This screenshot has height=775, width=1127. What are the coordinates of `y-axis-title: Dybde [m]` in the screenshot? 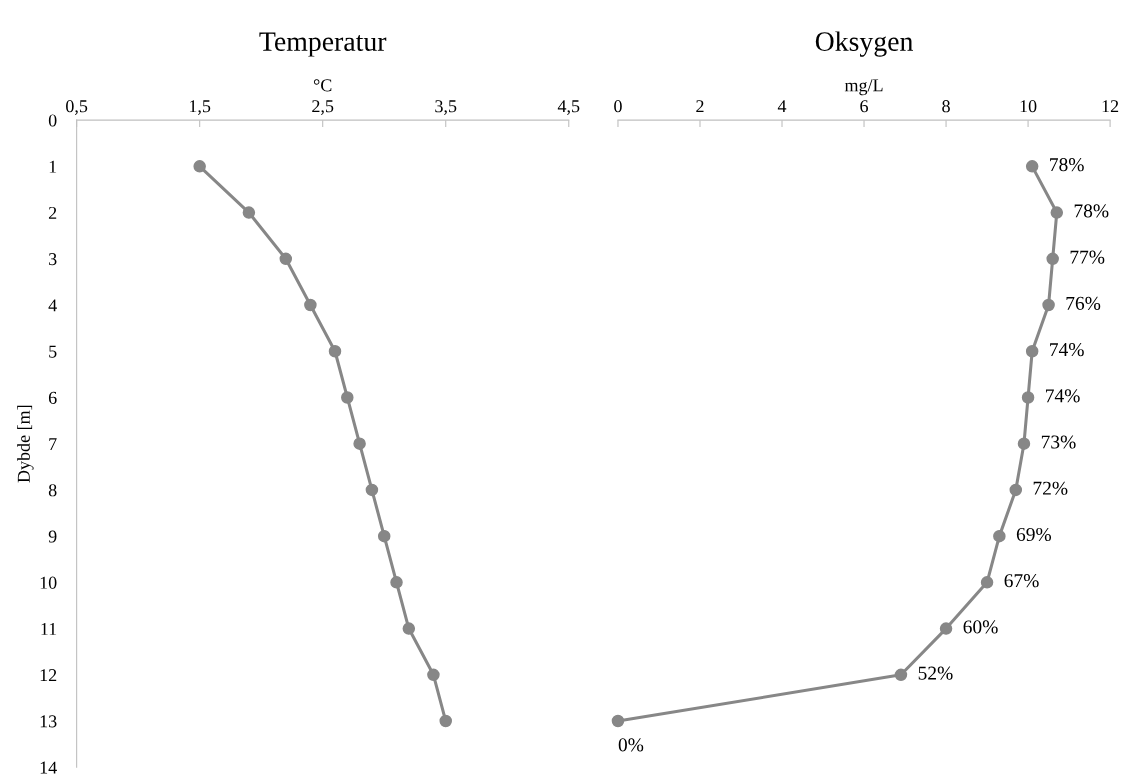 It's located at (25, 444).